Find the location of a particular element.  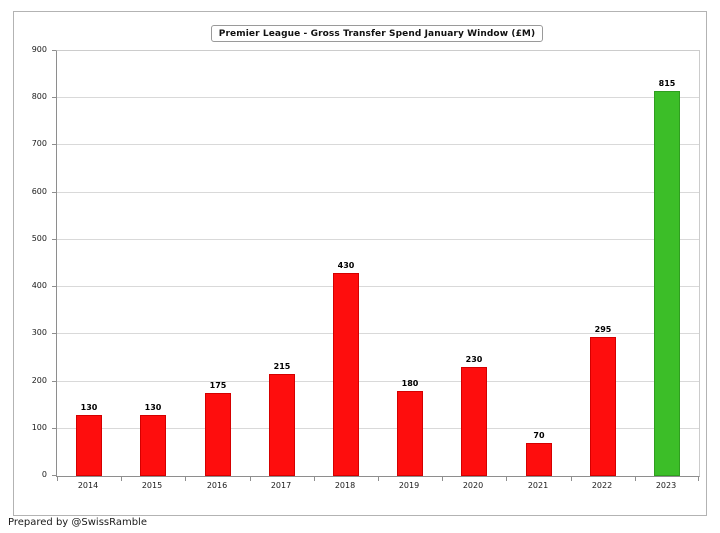

x-category-label-2017: 2017 is located at coordinates (281, 485).